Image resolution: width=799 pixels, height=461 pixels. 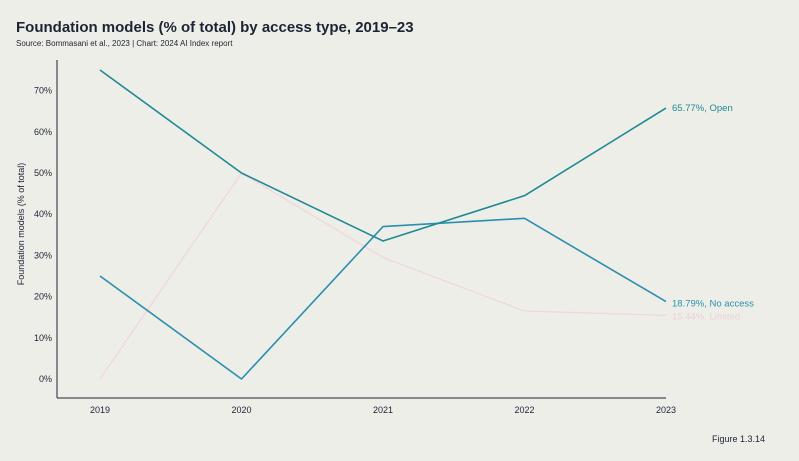 What do you see at coordinates (43, 297) in the screenshot?
I see `y-tick-label: 20%` at bounding box center [43, 297].